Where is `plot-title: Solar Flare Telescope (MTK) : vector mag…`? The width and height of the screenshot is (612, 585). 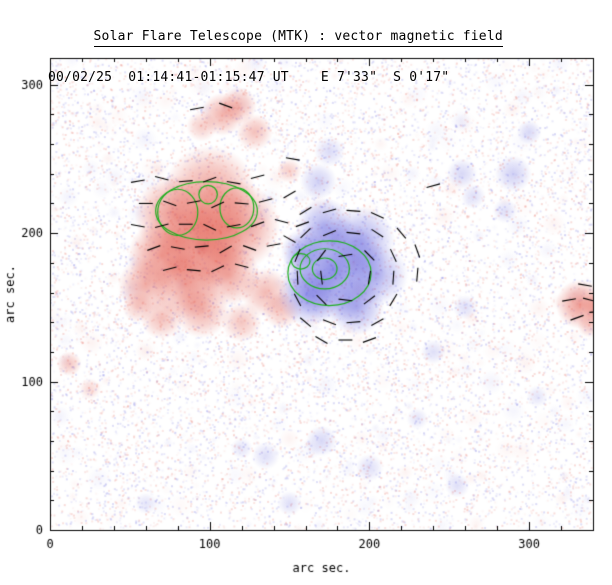
plot-title: Solar Flare Telescope (MTK) : vector mag… is located at coordinates (298, 38).